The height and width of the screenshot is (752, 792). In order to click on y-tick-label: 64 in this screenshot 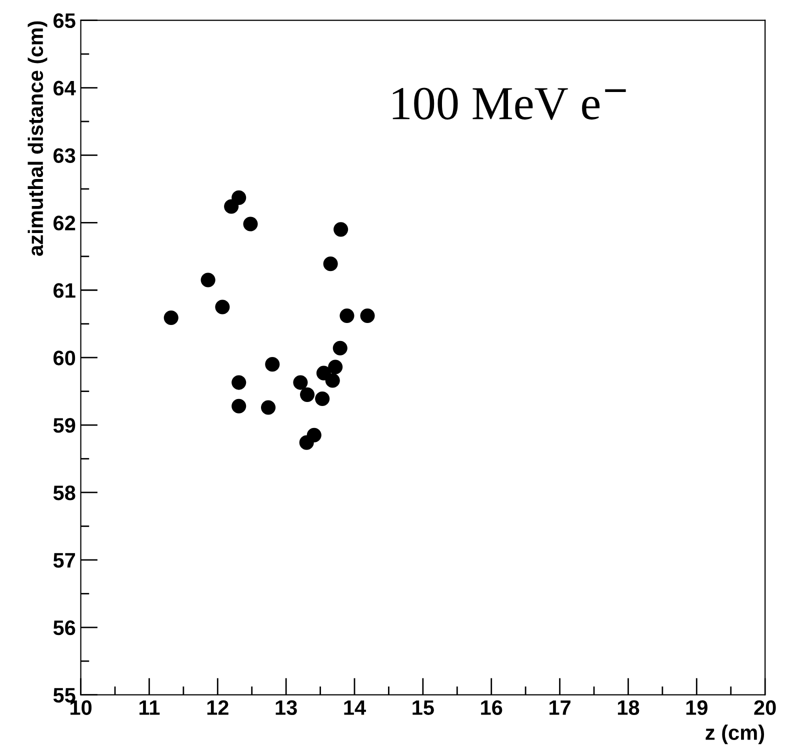, I will do `click(65, 88)`.